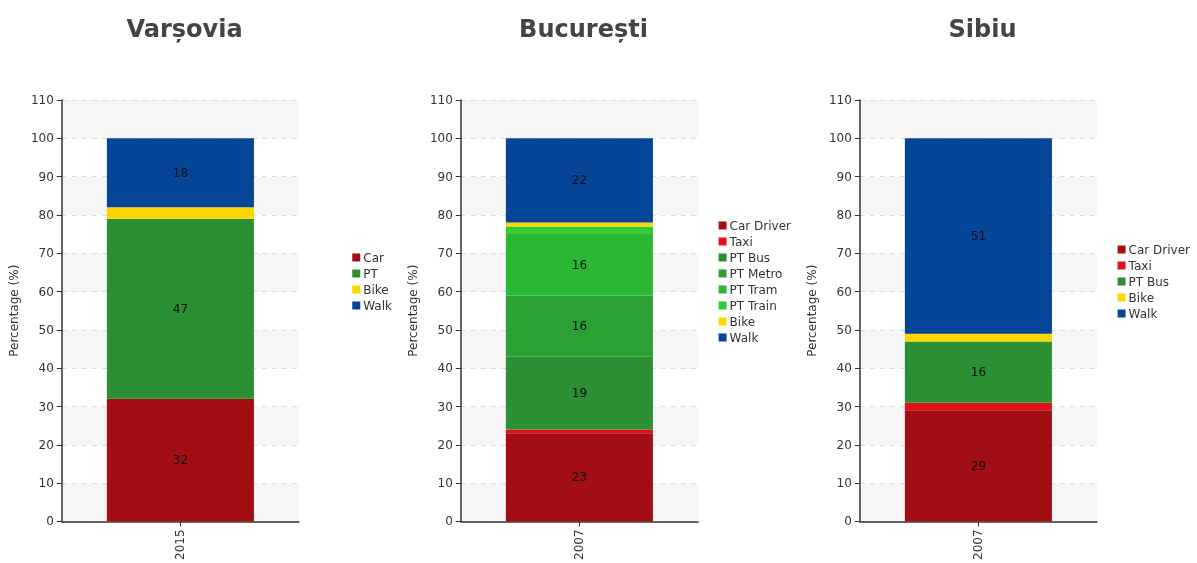  What do you see at coordinates (583, 29) in the screenshot?
I see `chart-title: București` at bounding box center [583, 29].